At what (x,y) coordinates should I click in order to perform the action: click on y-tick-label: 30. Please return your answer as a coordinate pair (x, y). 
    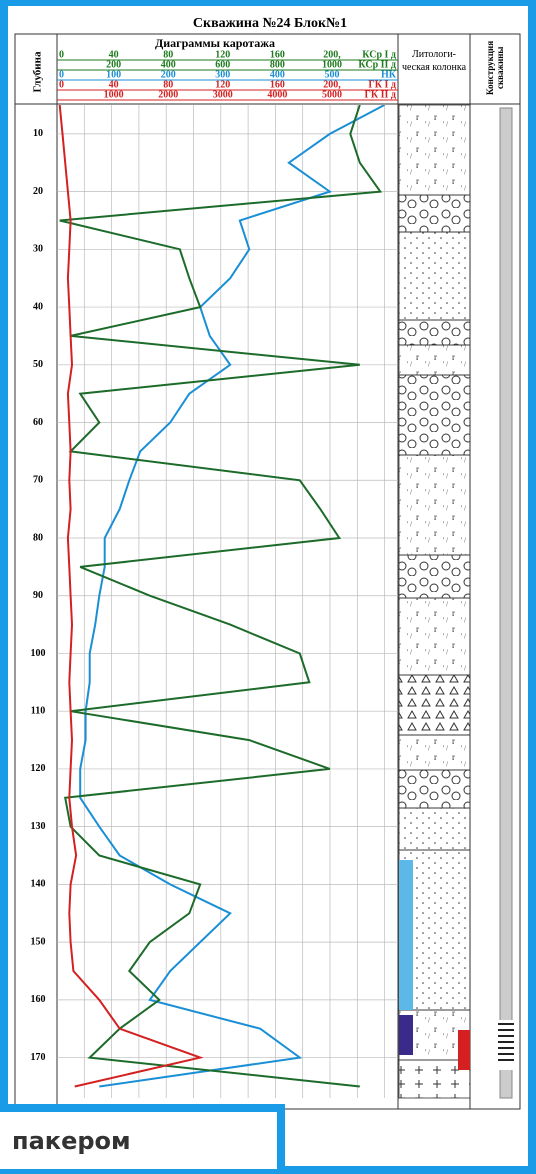
    Looking at the image, I should click on (38, 249).